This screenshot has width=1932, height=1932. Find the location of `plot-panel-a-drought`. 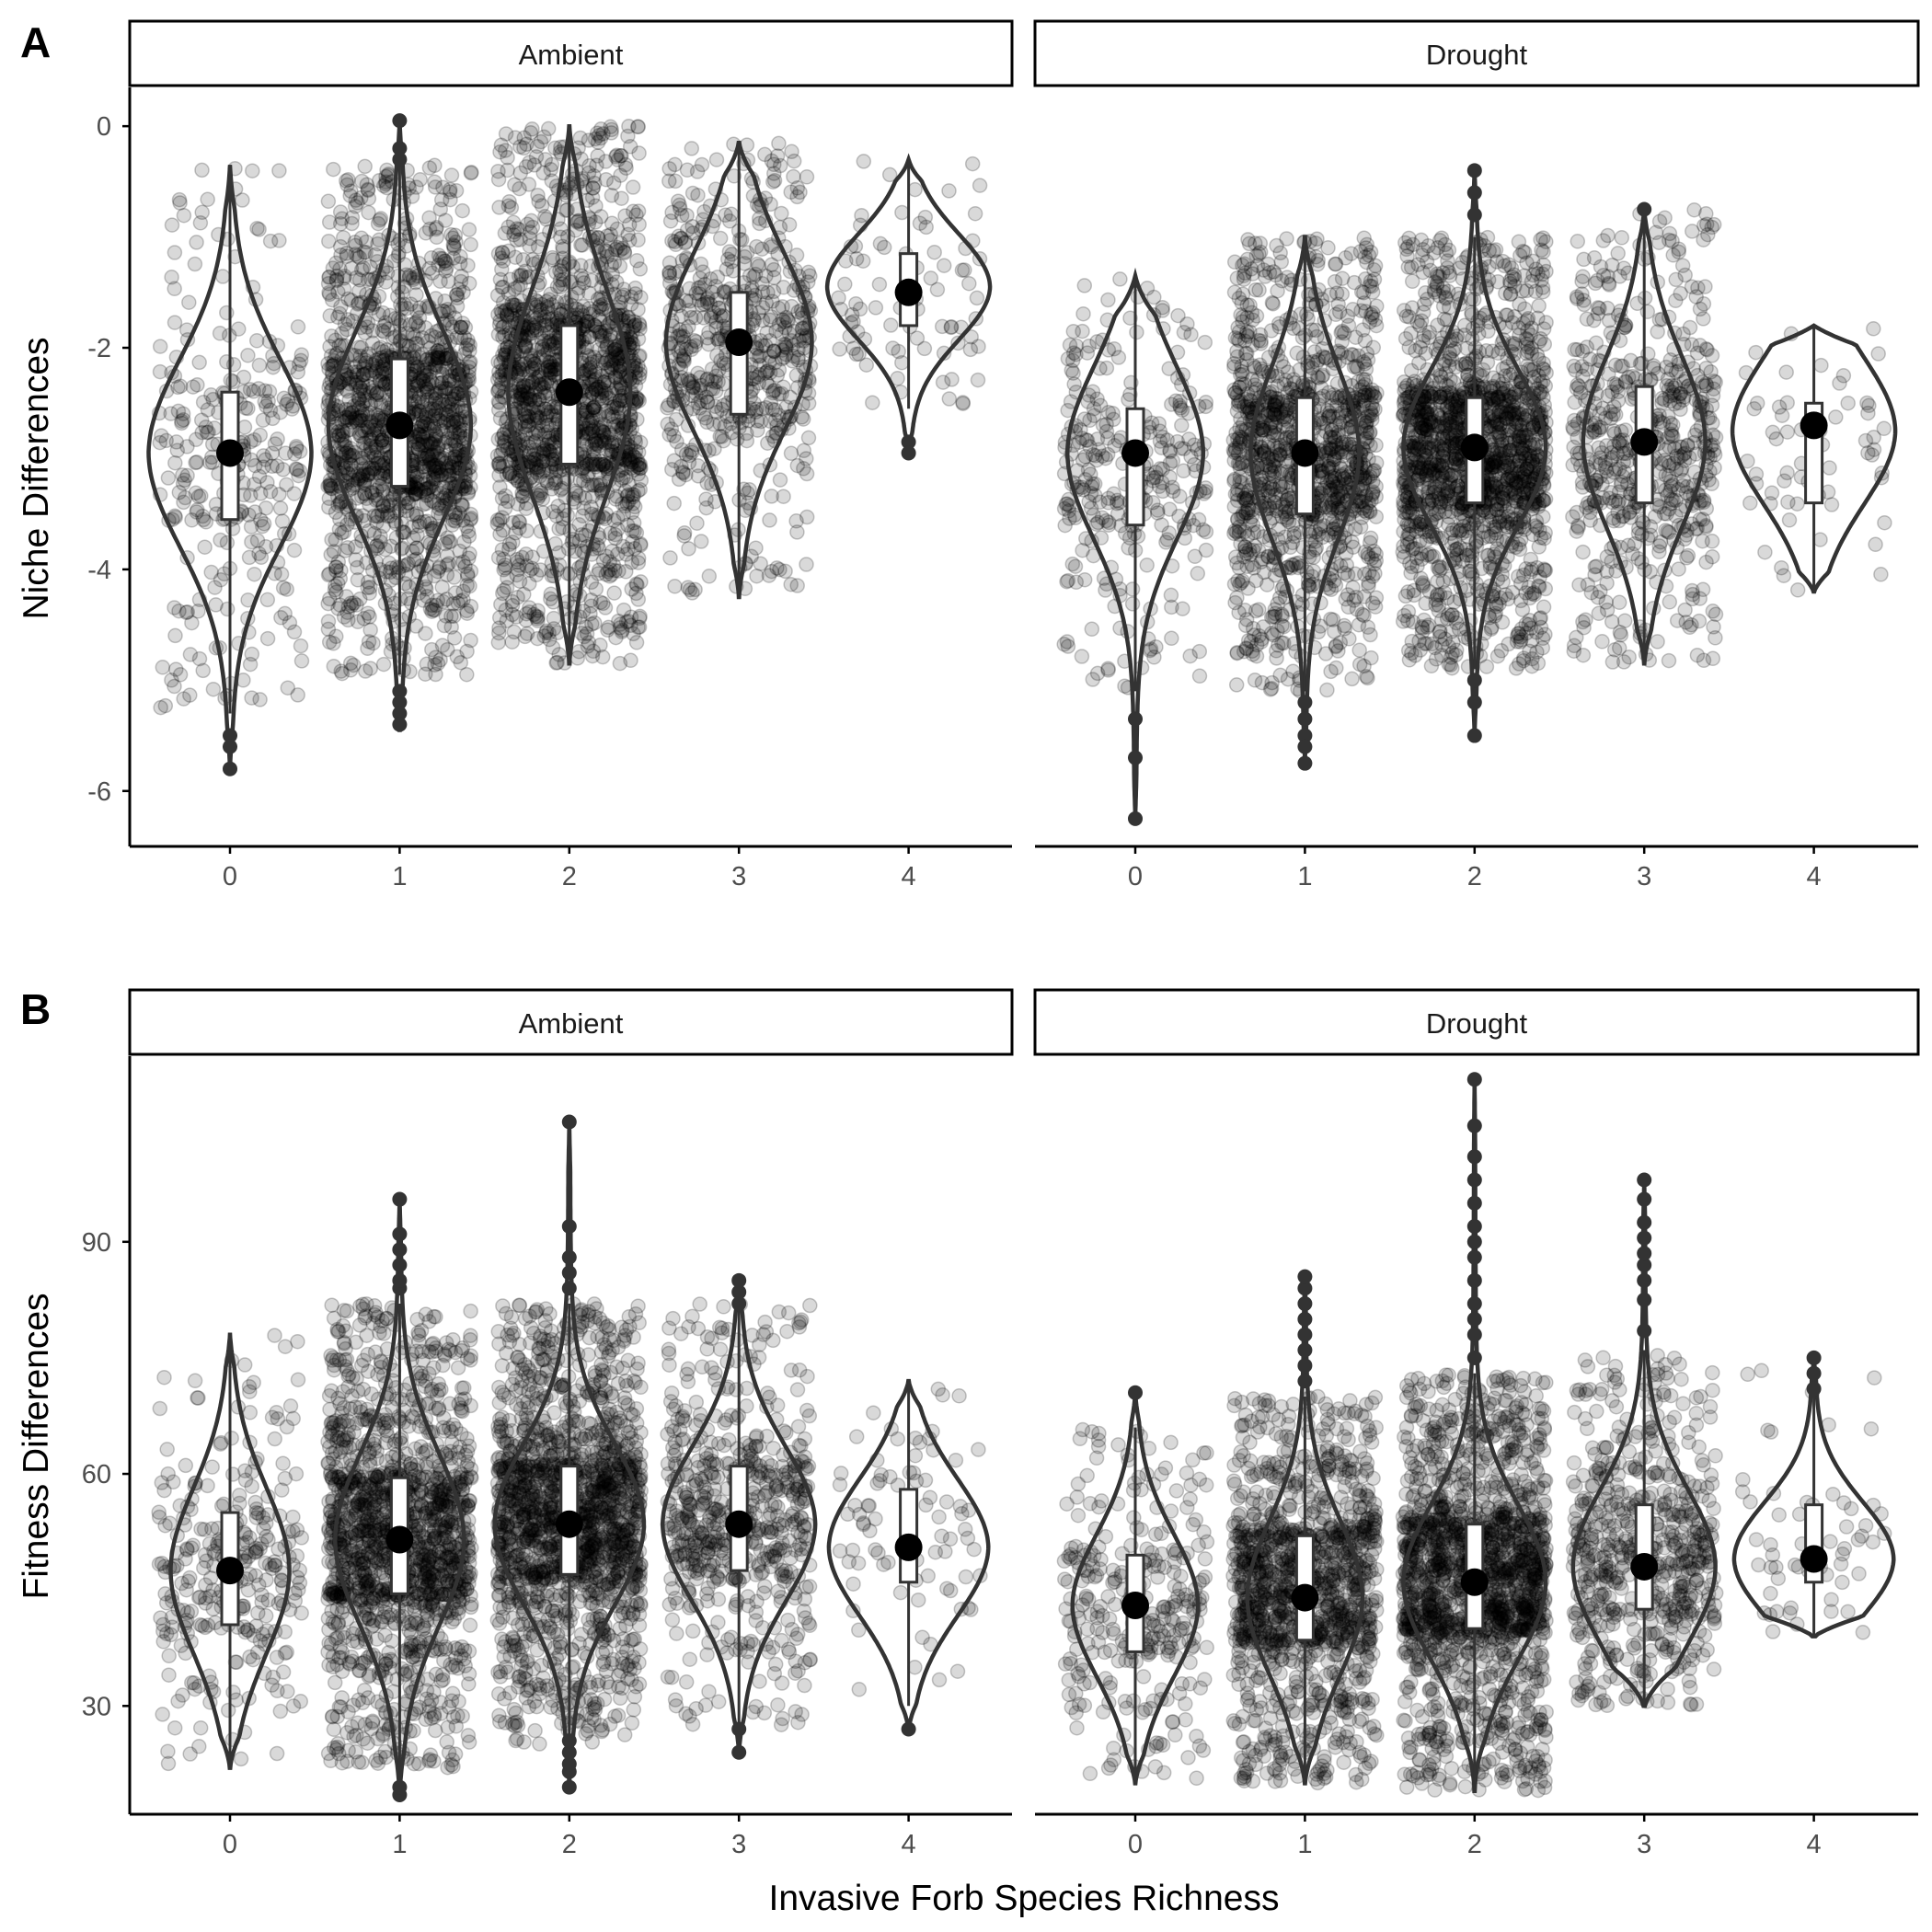

plot-panel-a-drought is located at coordinates (1477, 494).